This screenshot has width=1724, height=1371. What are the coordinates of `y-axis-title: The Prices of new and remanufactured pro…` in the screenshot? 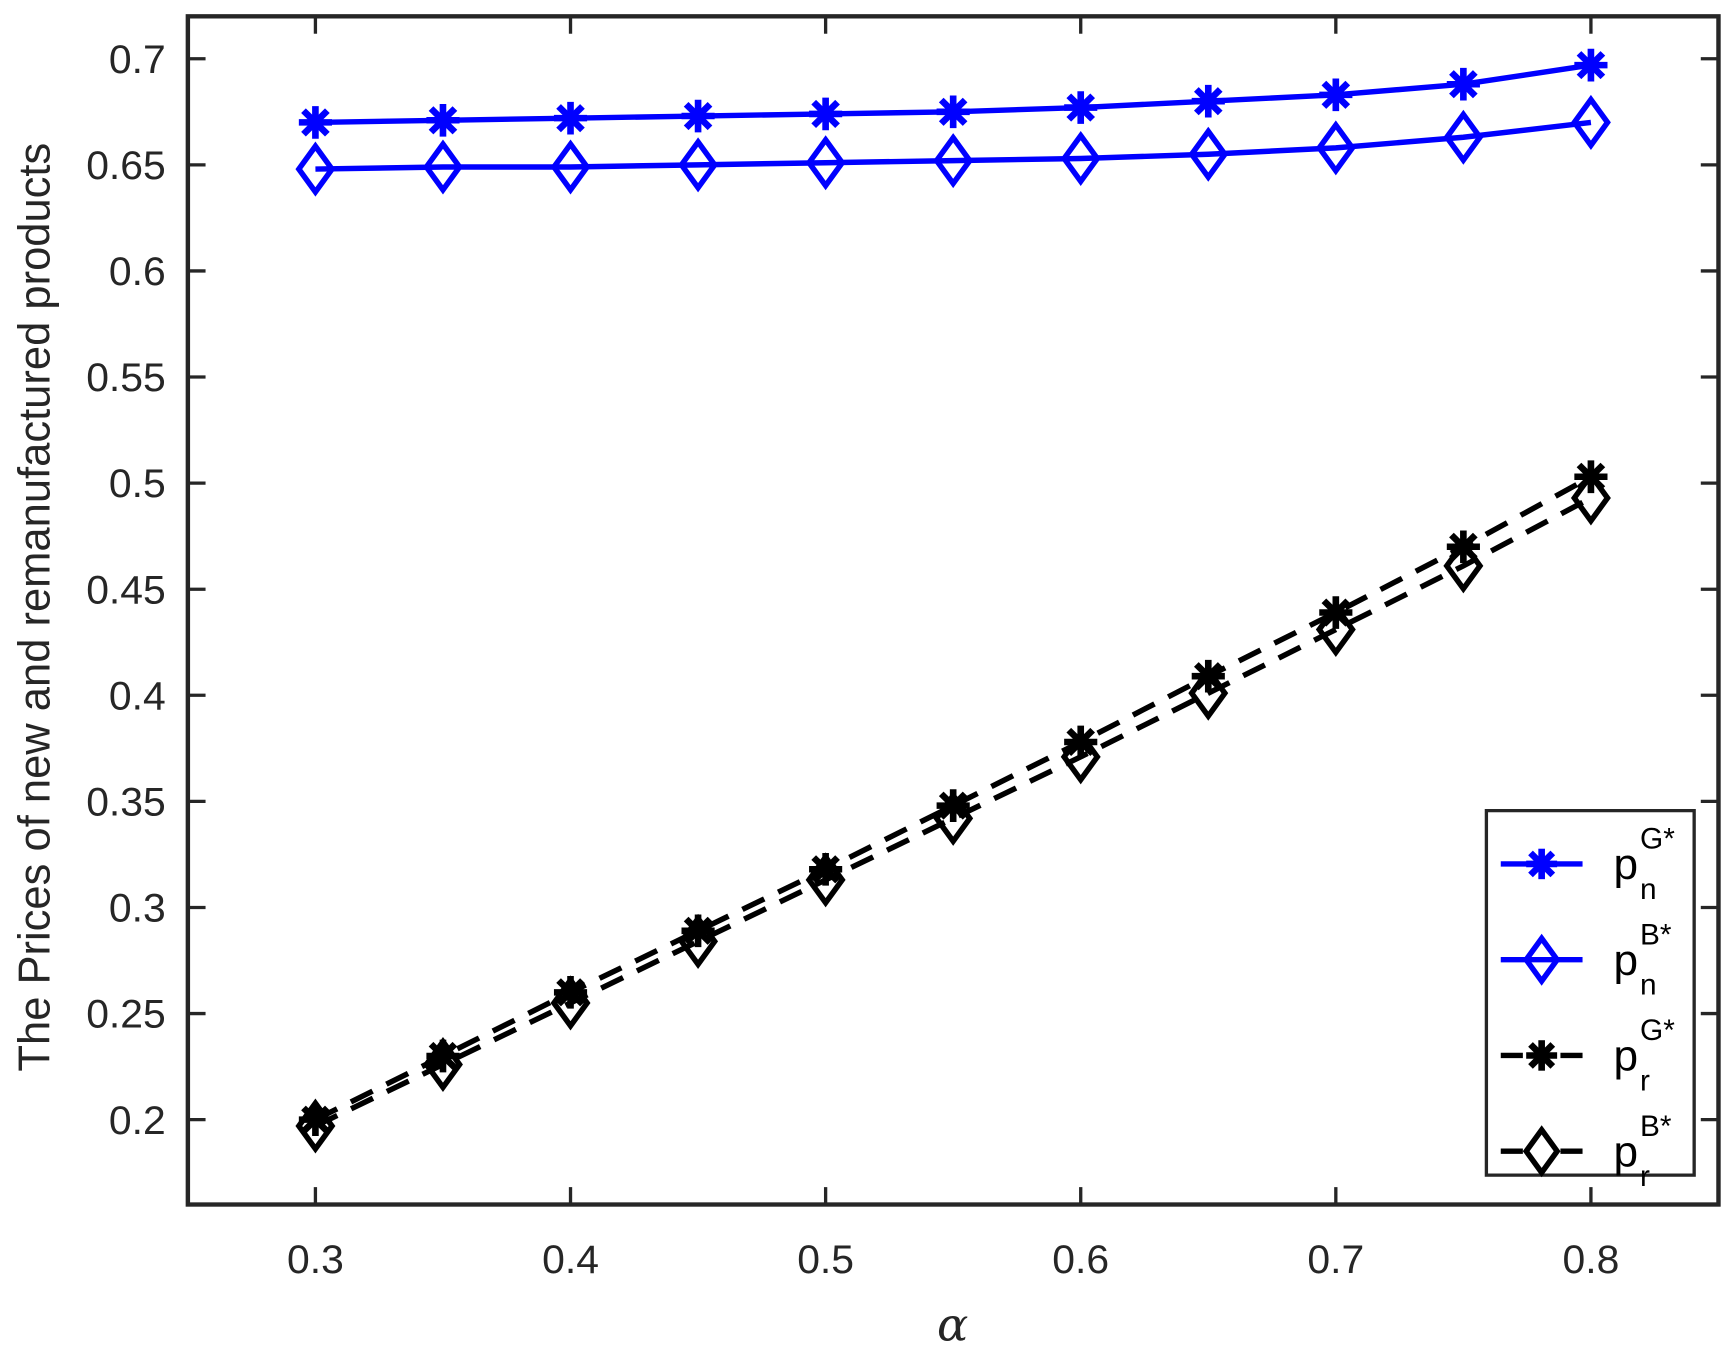 It's located at (34, 607).